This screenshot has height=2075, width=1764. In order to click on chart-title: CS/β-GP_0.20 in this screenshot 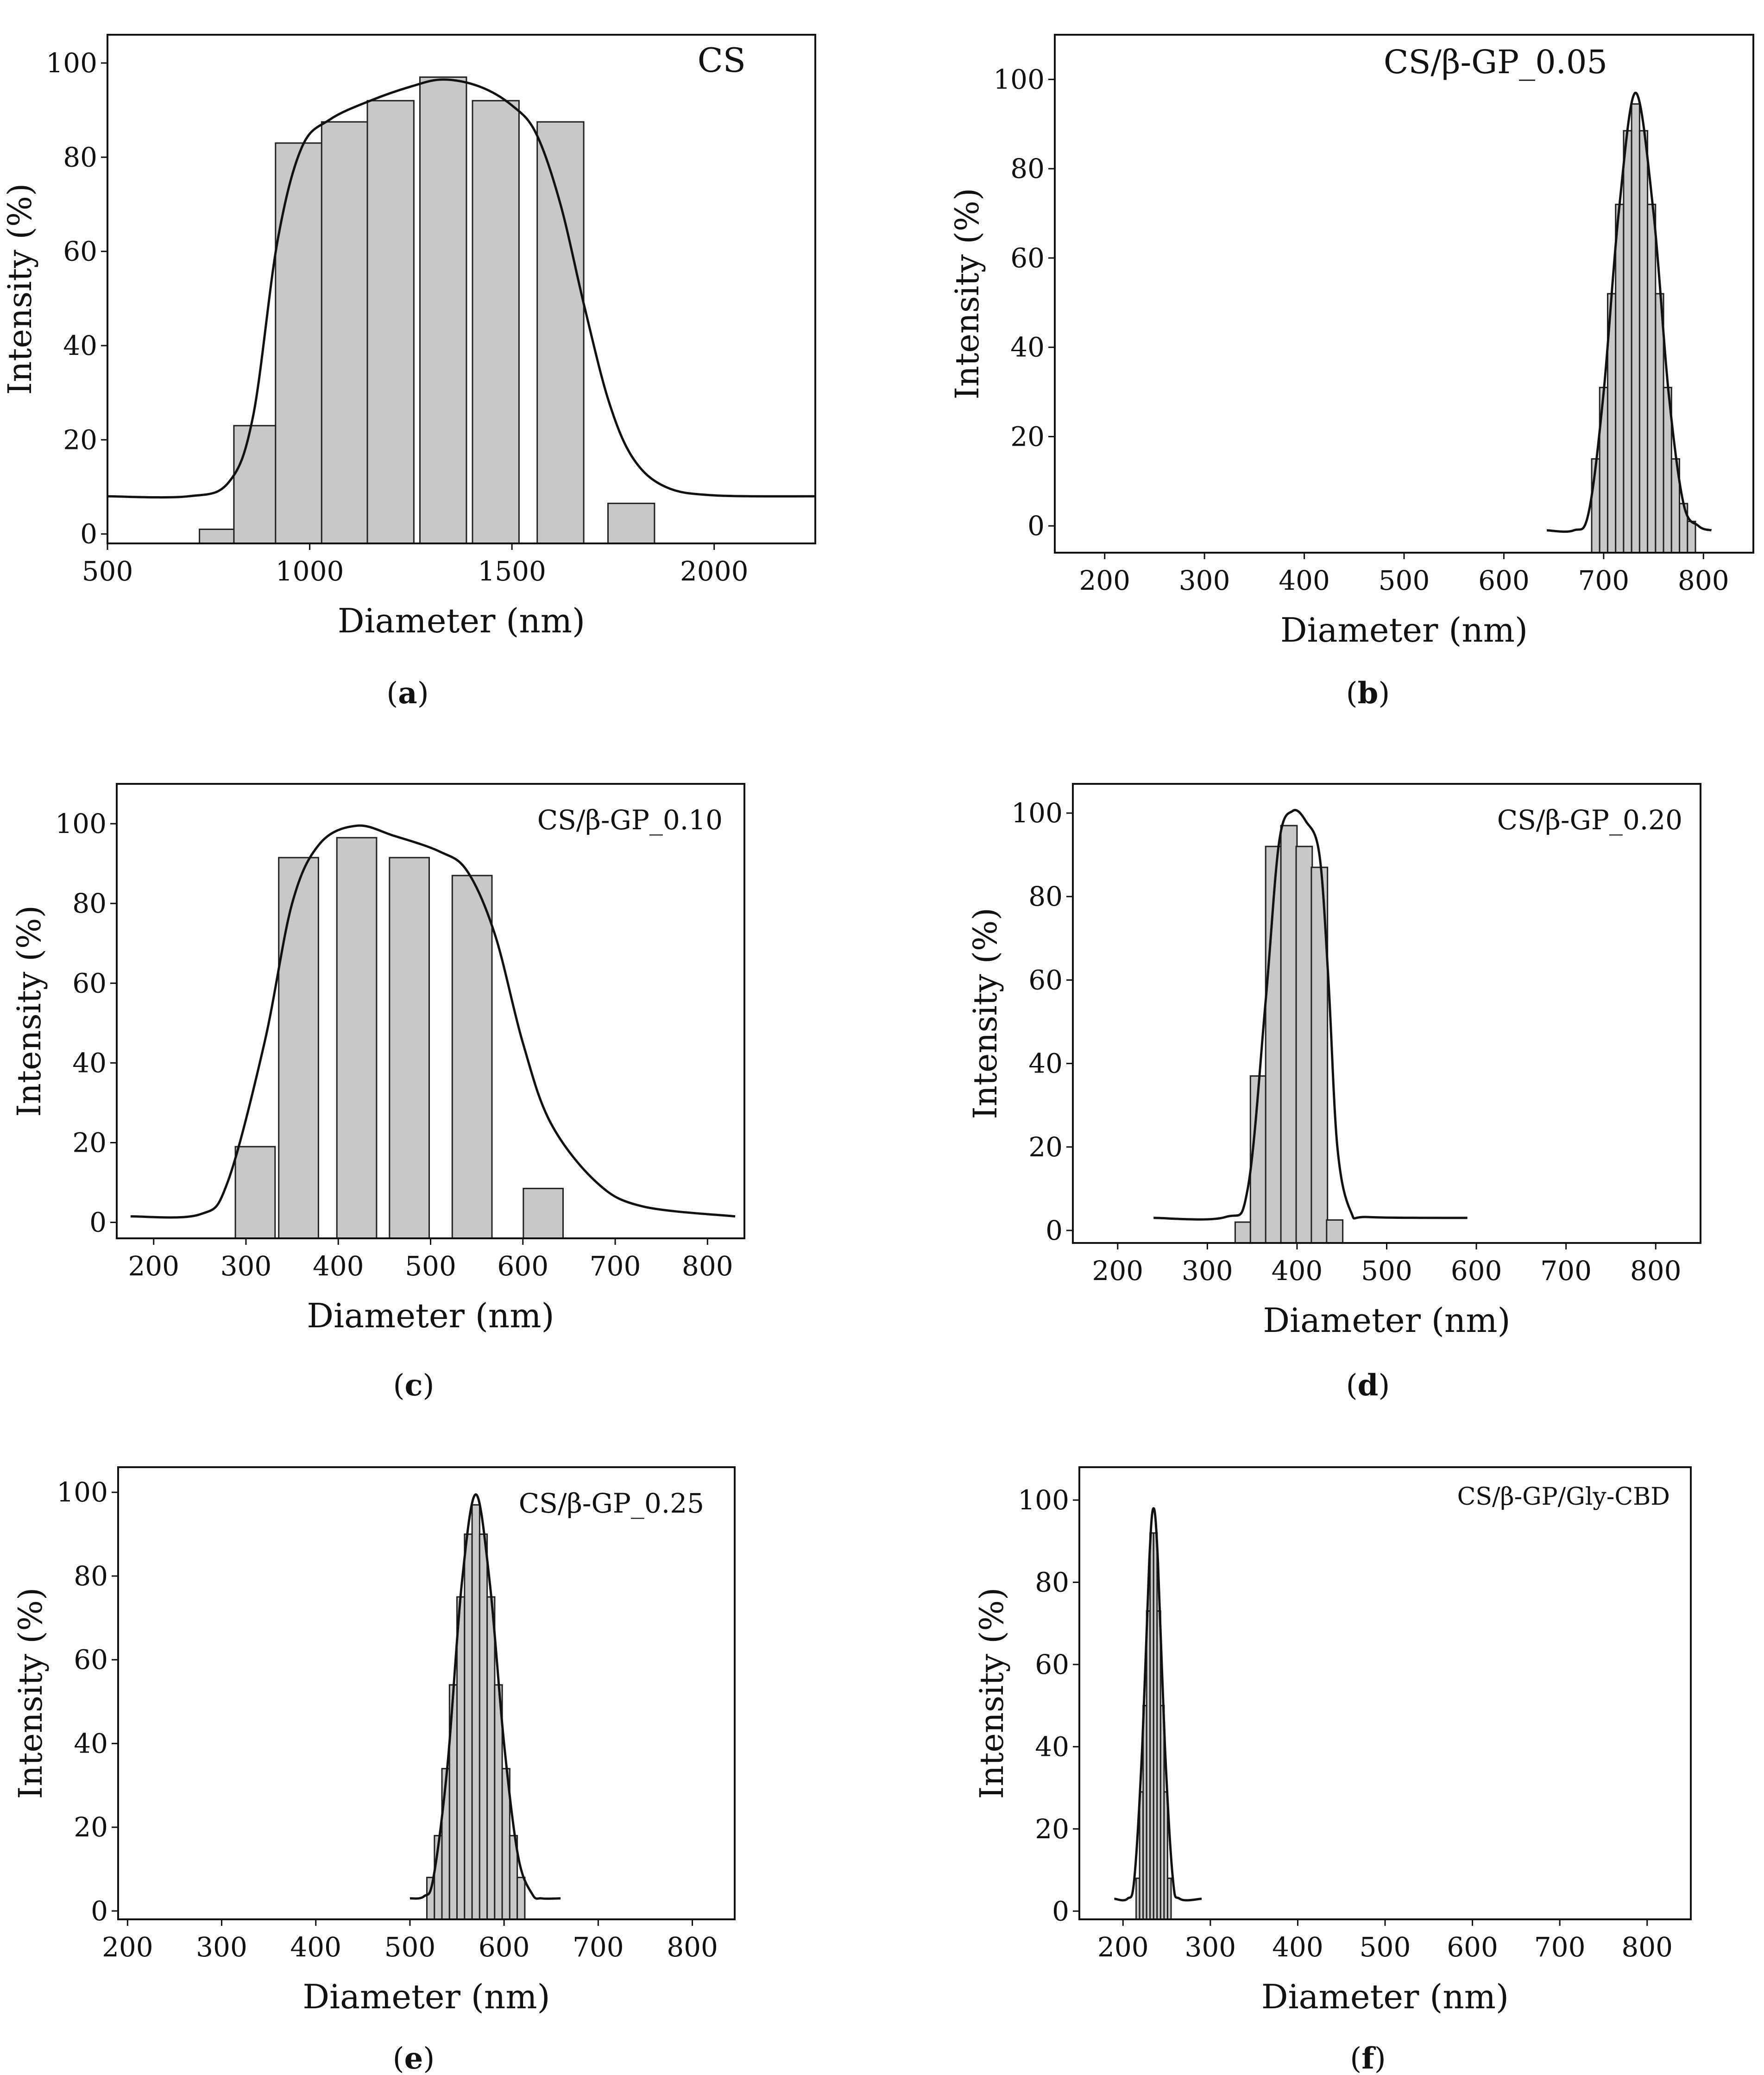, I will do `click(1589, 820)`.